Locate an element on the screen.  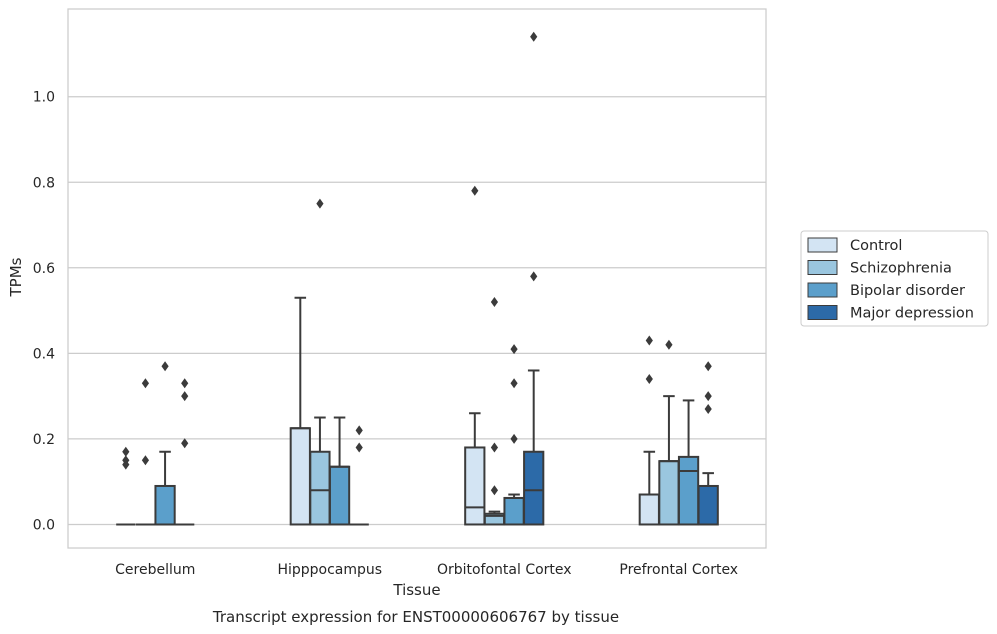
legend-frame is located at coordinates (894, 278).